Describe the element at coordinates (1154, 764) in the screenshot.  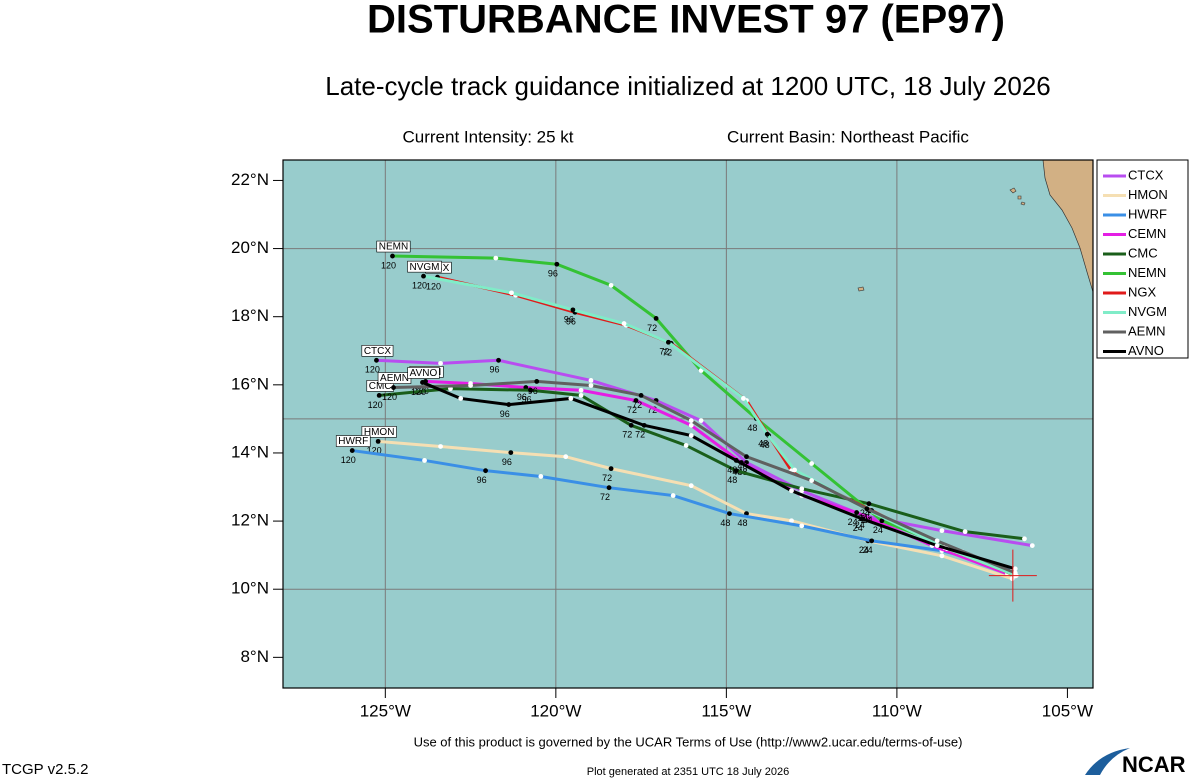
I see `logo: NCAR` at that location.